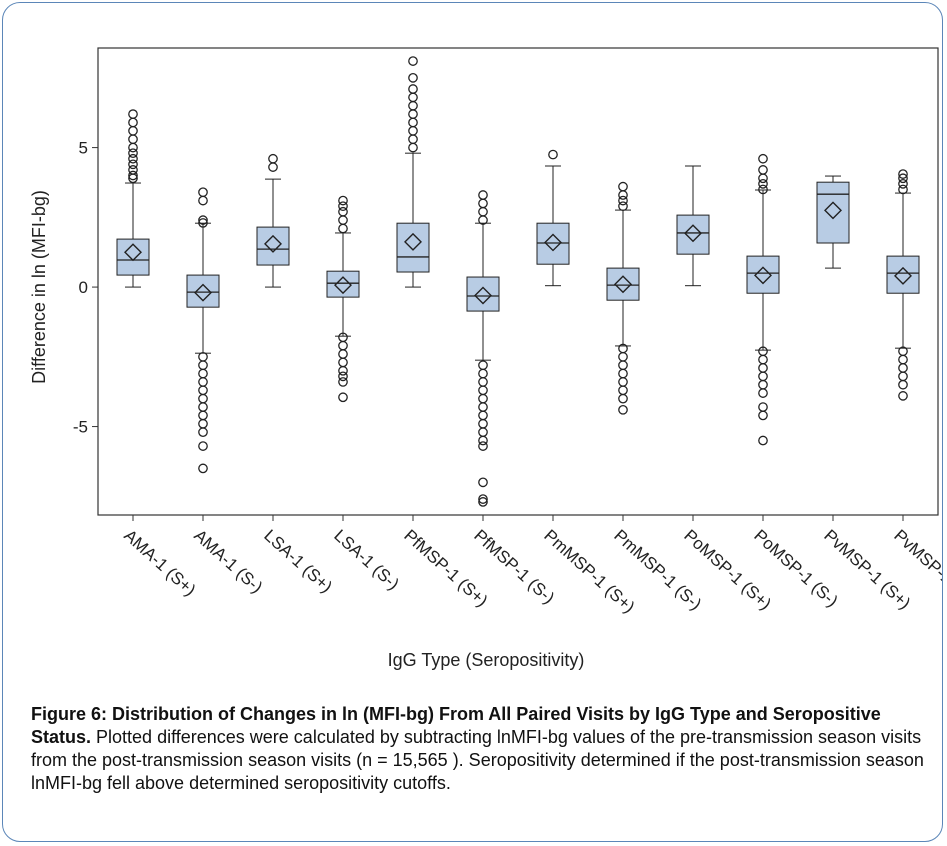 This screenshot has height=846, width=947. Describe the element at coordinates (80, 427) in the screenshot. I see `y-tick-label: -5` at that location.